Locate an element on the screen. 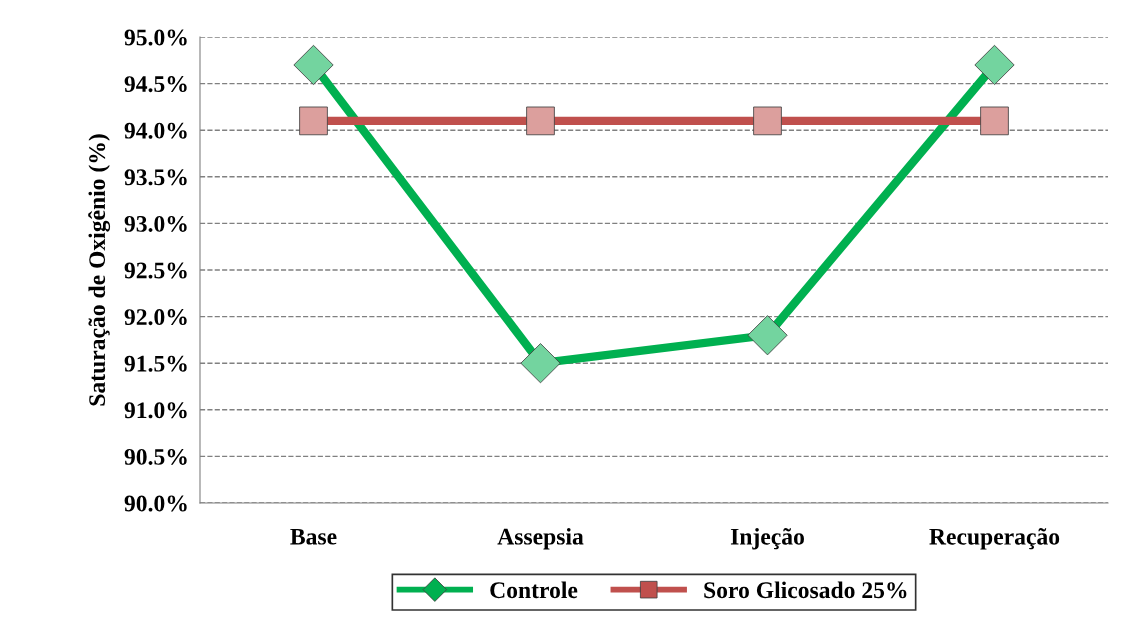 Image resolution: width=1132 pixels, height=622 pixels. y-tick-label: 92.0% is located at coordinates (155, 317).